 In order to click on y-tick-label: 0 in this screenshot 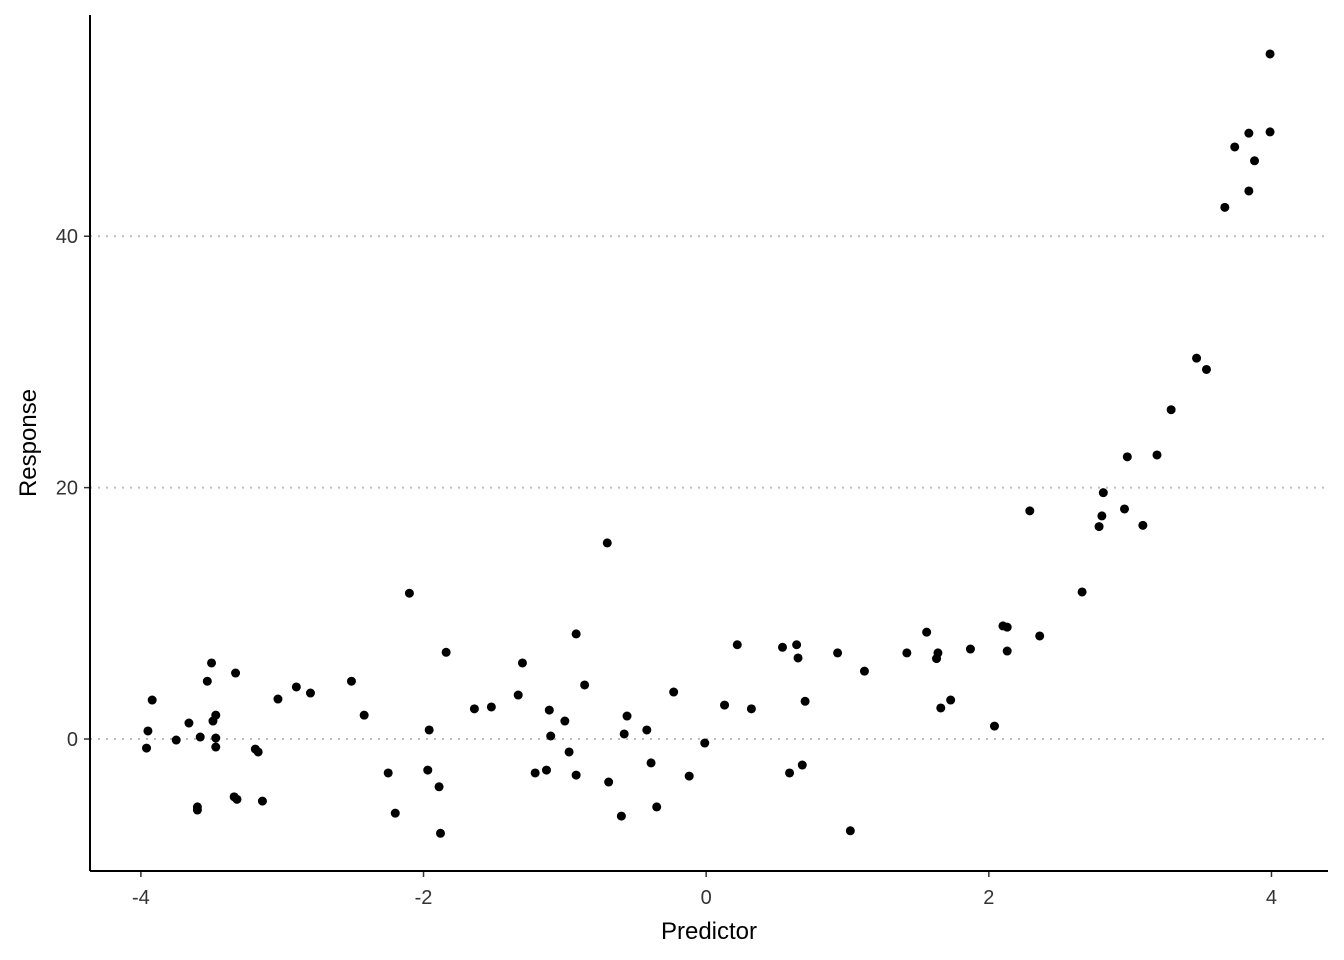, I will do `click(72, 740)`.